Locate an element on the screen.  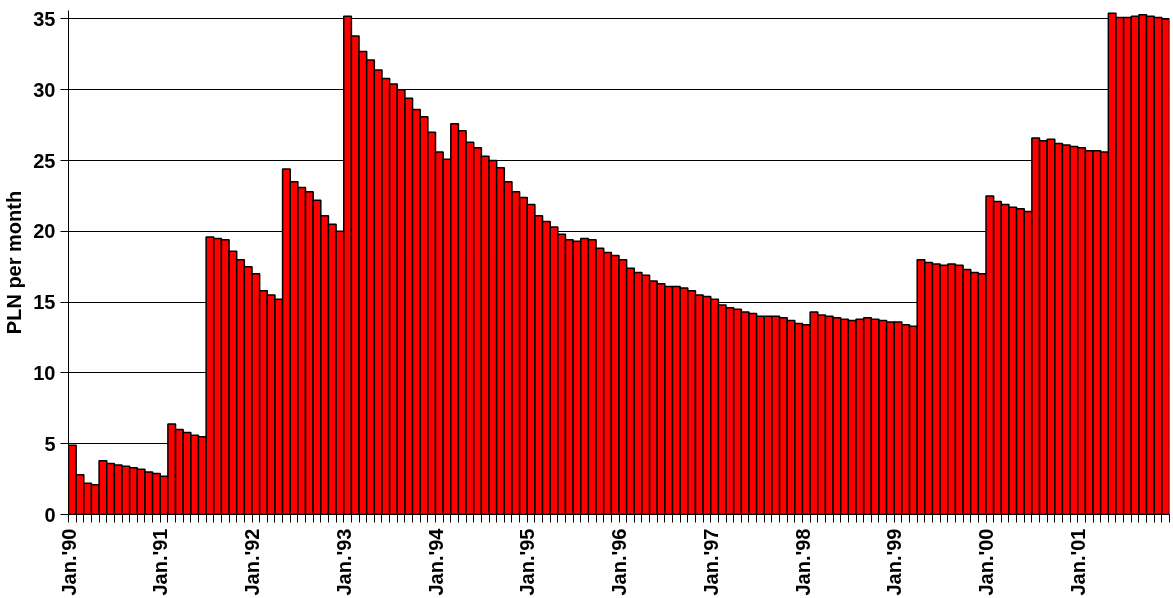
x-tick-label: Jan.'93 is located at coordinates (343, 562).